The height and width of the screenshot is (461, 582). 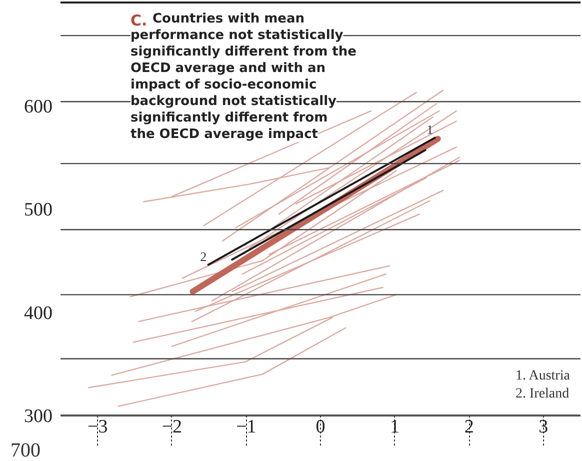 I want to click on x-tick-label: −1, so click(x=246, y=427).